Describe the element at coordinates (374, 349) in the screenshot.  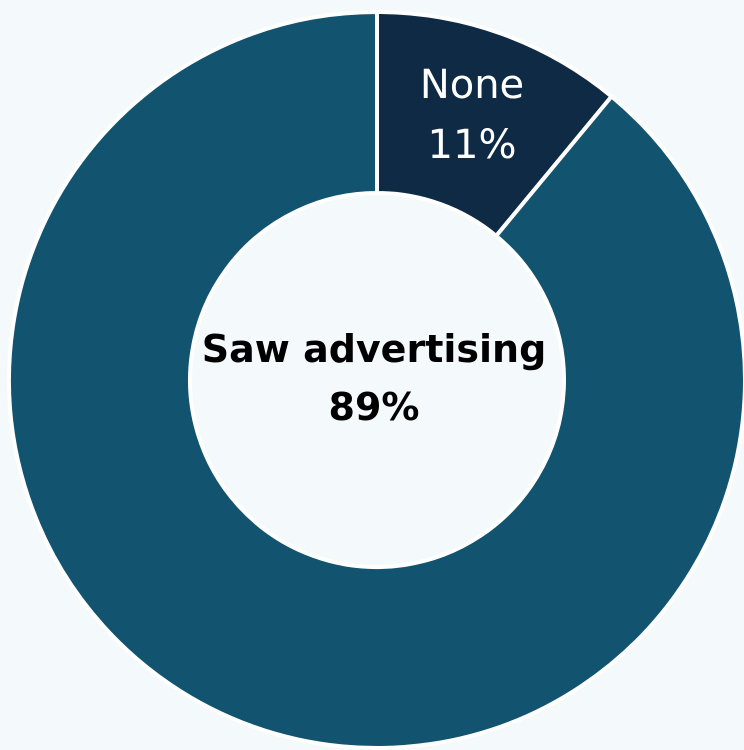
I see `slice-label-saw-advertising-name: Saw advertising` at that location.